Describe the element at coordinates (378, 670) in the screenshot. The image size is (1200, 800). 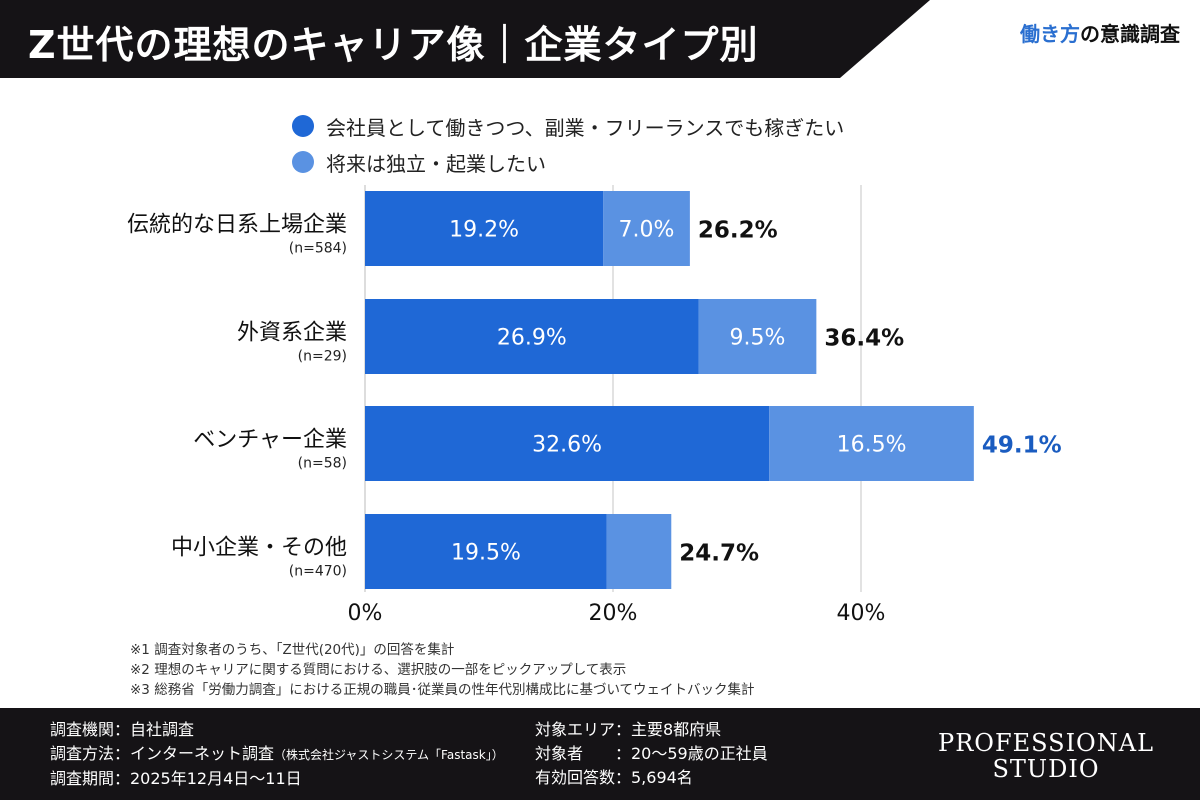
I see `footnote: ※2 理想のキャリアに関する質問における、選択肢の一部をピックアップして表示` at that location.